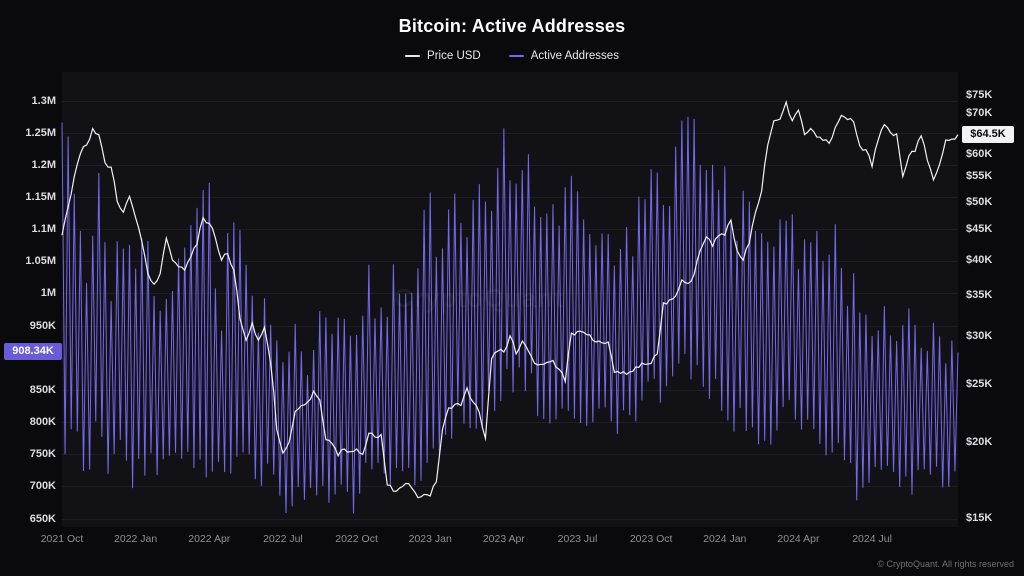 The width and height of the screenshot is (1024, 576). I want to click on x-axis-tick: 2024 Jan, so click(725, 539).